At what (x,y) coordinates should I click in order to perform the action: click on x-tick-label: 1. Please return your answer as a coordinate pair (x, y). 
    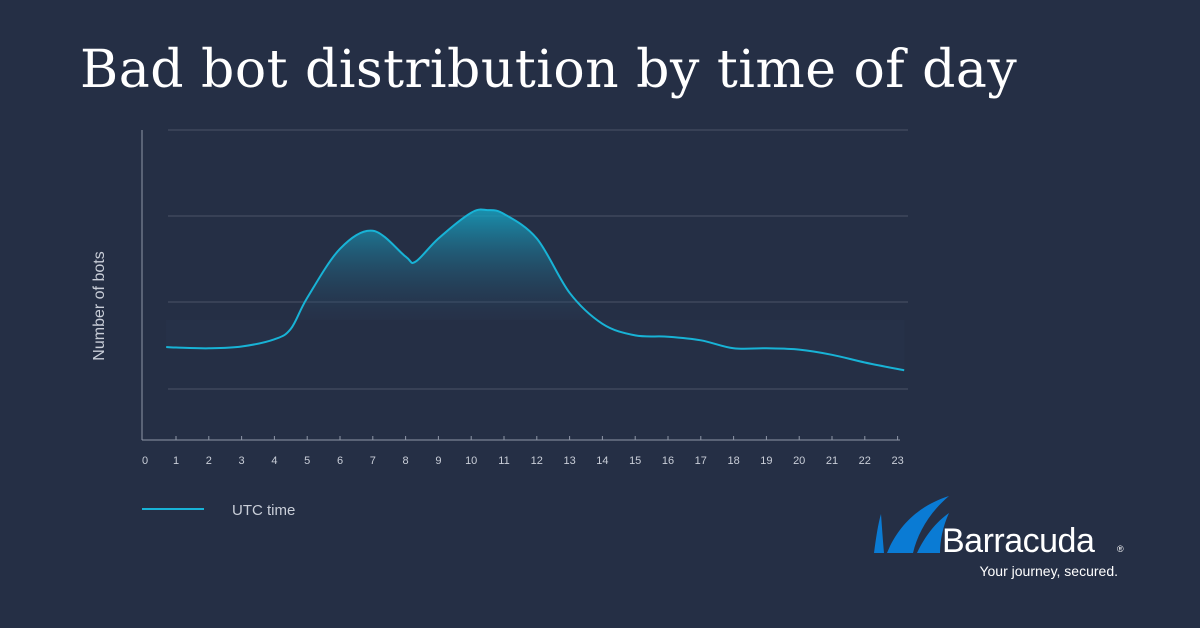
    Looking at the image, I should click on (176, 461).